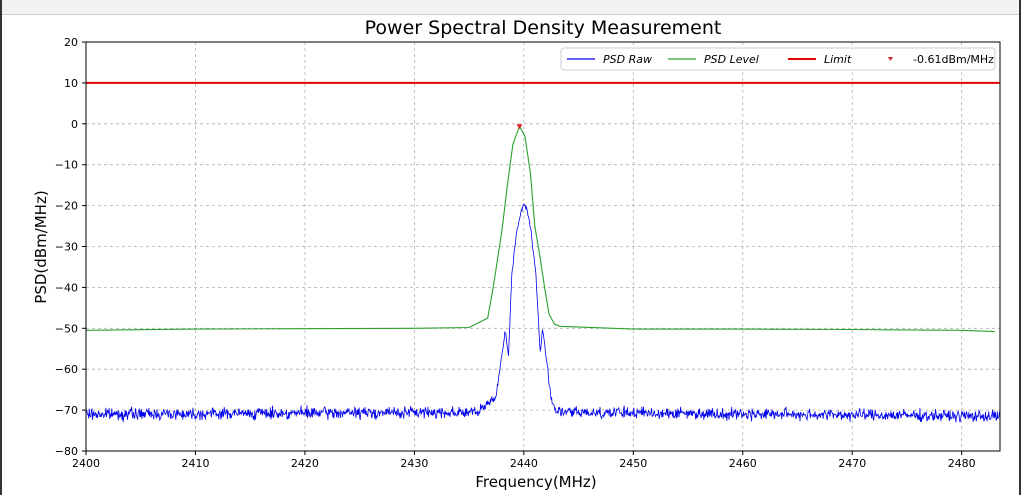 The image size is (1021, 495). Describe the element at coordinates (66, 206) in the screenshot. I see `y-tick-label: −20` at that location.